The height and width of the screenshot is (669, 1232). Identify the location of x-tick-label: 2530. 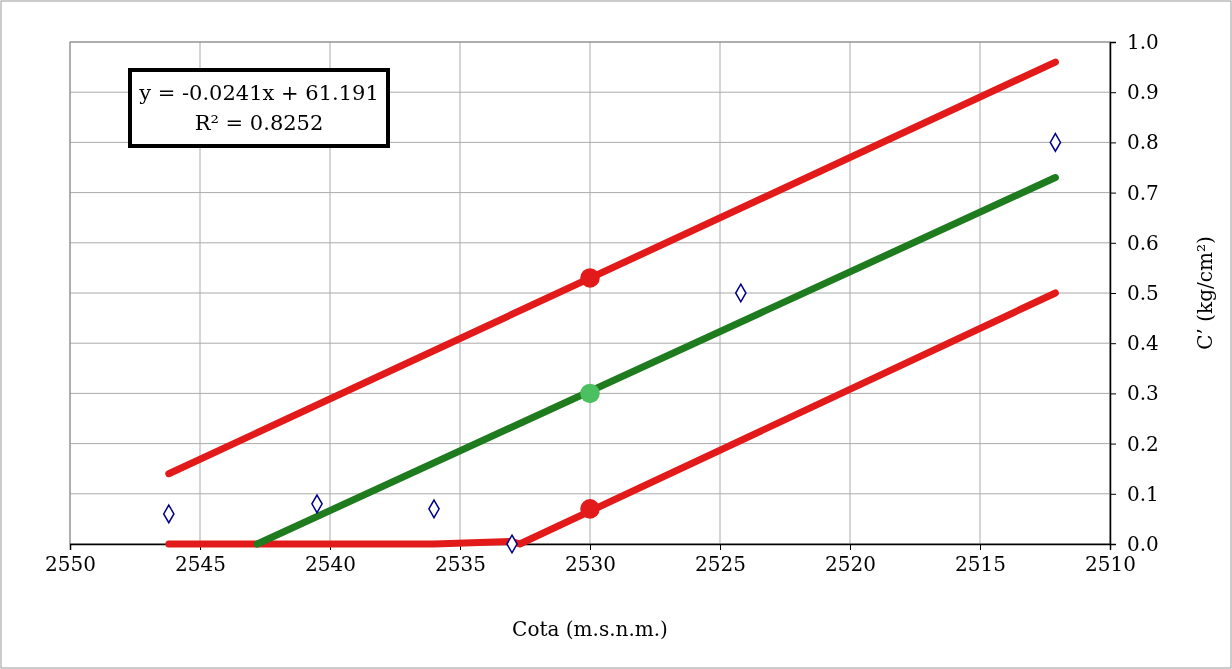
(590, 564).